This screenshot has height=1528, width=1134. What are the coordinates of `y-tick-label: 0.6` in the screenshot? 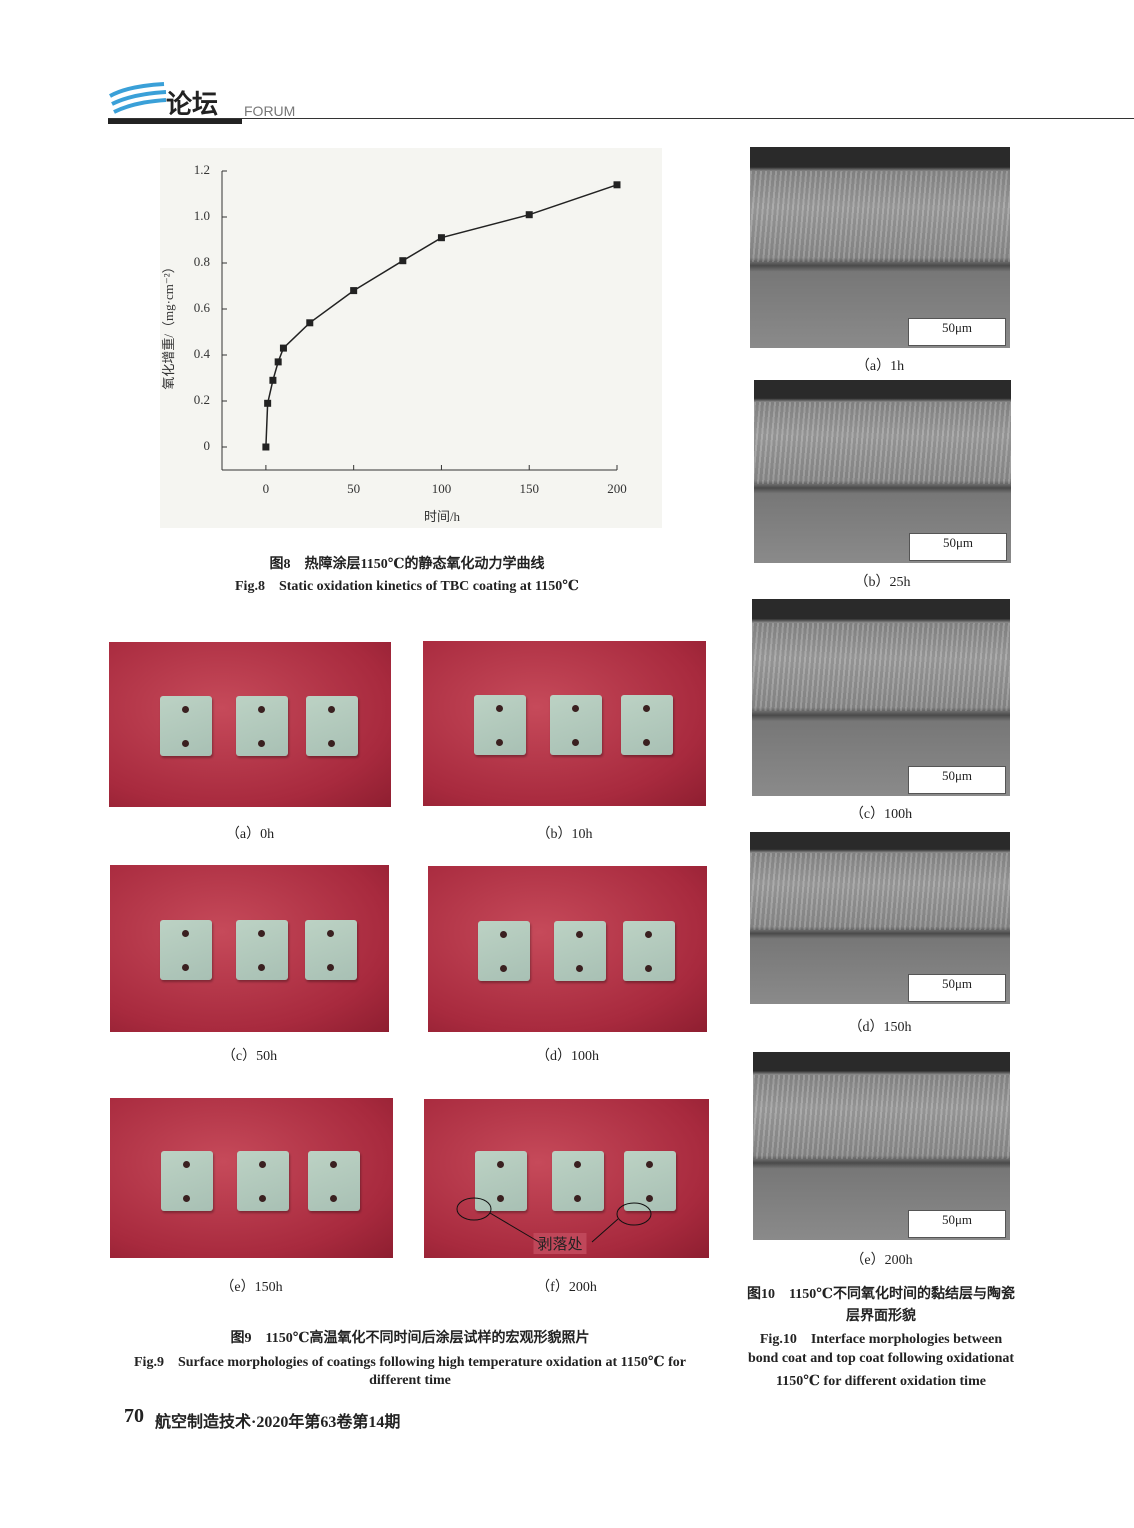 It's located at (202, 307).